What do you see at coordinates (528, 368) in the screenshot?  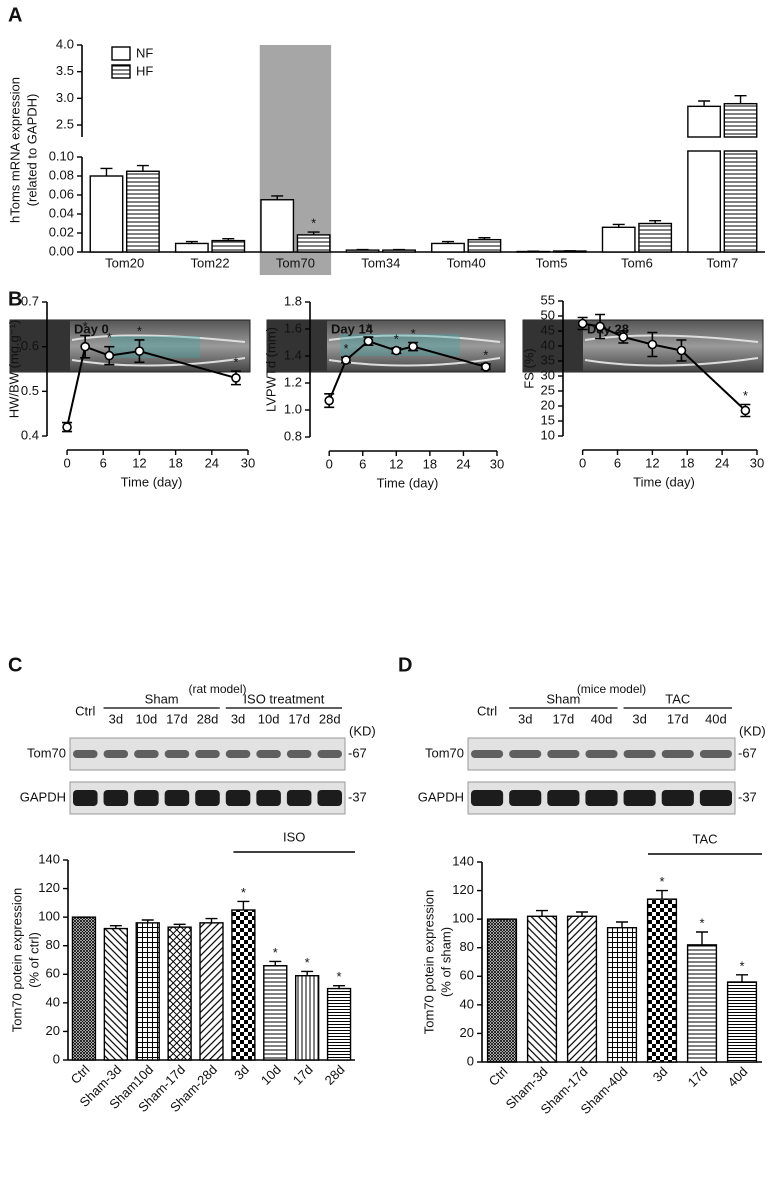 I see `y-axis-label: FS (%)` at bounding box center [528, 368].